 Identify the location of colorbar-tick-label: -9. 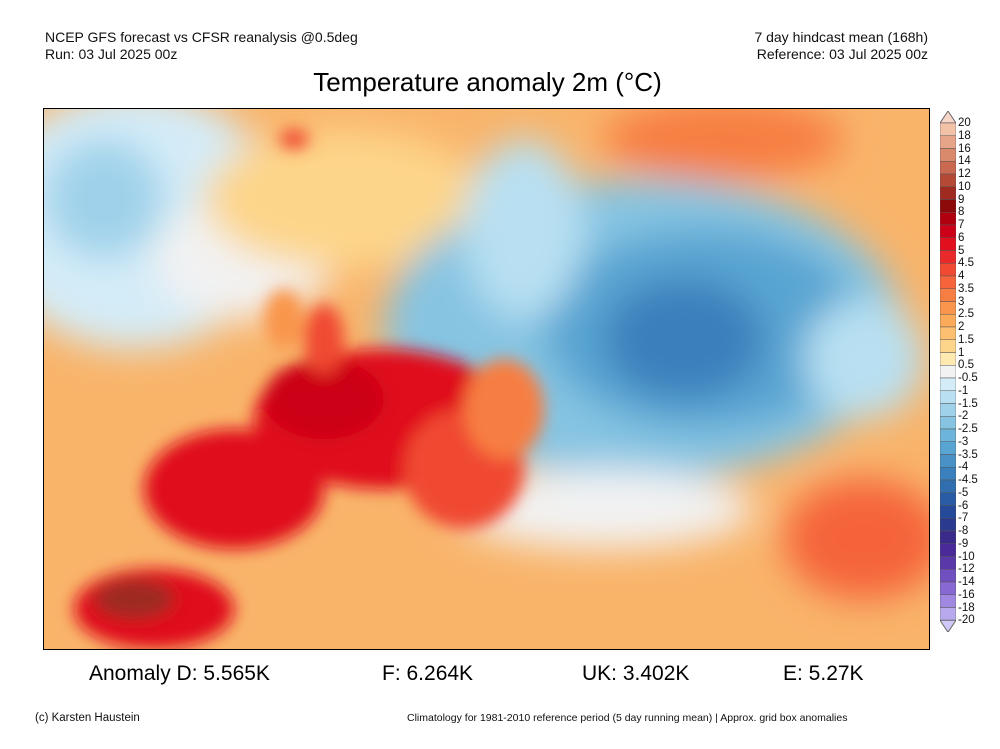
(963, 543).